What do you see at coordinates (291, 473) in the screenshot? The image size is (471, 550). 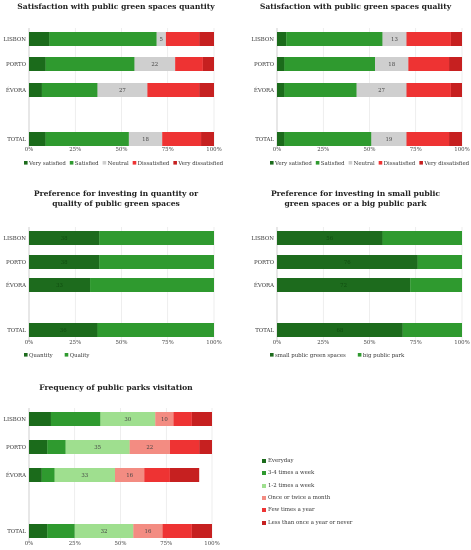 I see `legend-label: 3-4 times a week` at bounding box center [291, 473].